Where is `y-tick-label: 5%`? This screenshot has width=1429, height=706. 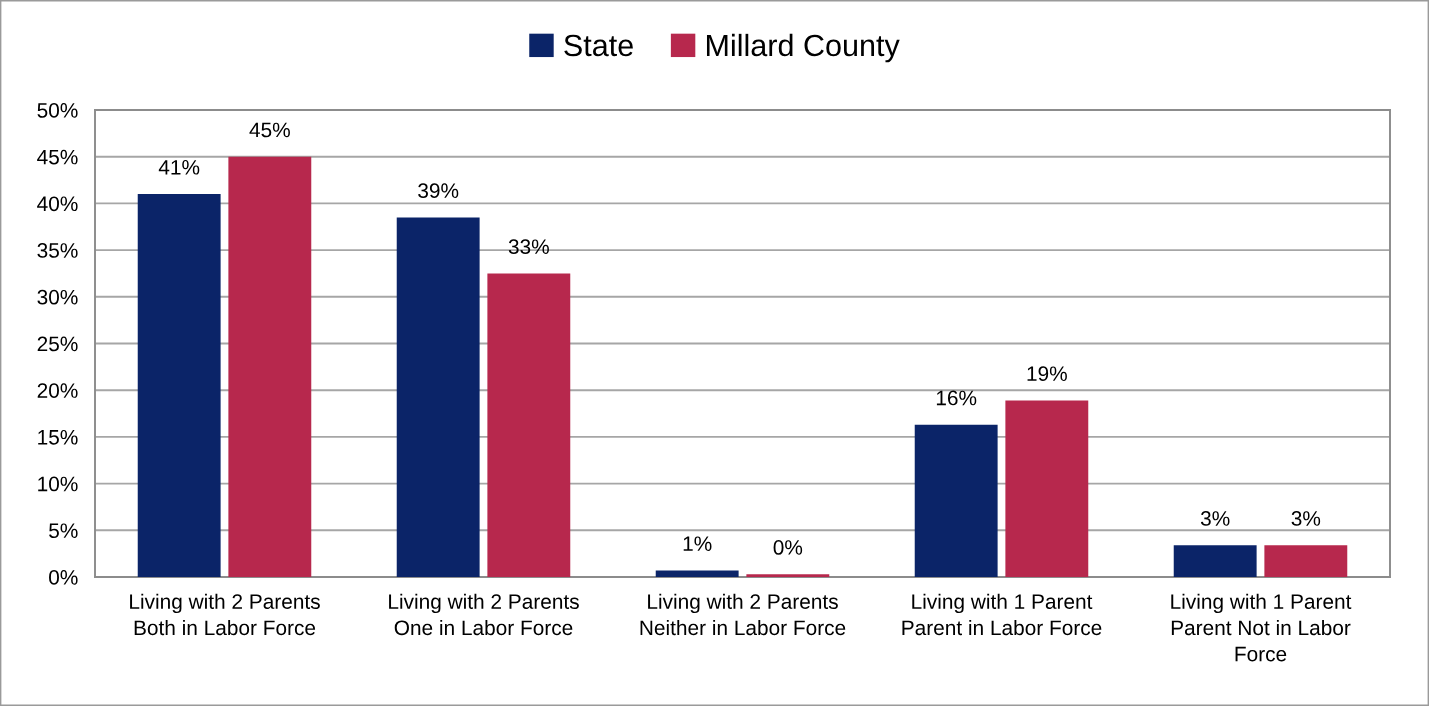
y-tick-label: 5% is located at coordinates (63, 531).